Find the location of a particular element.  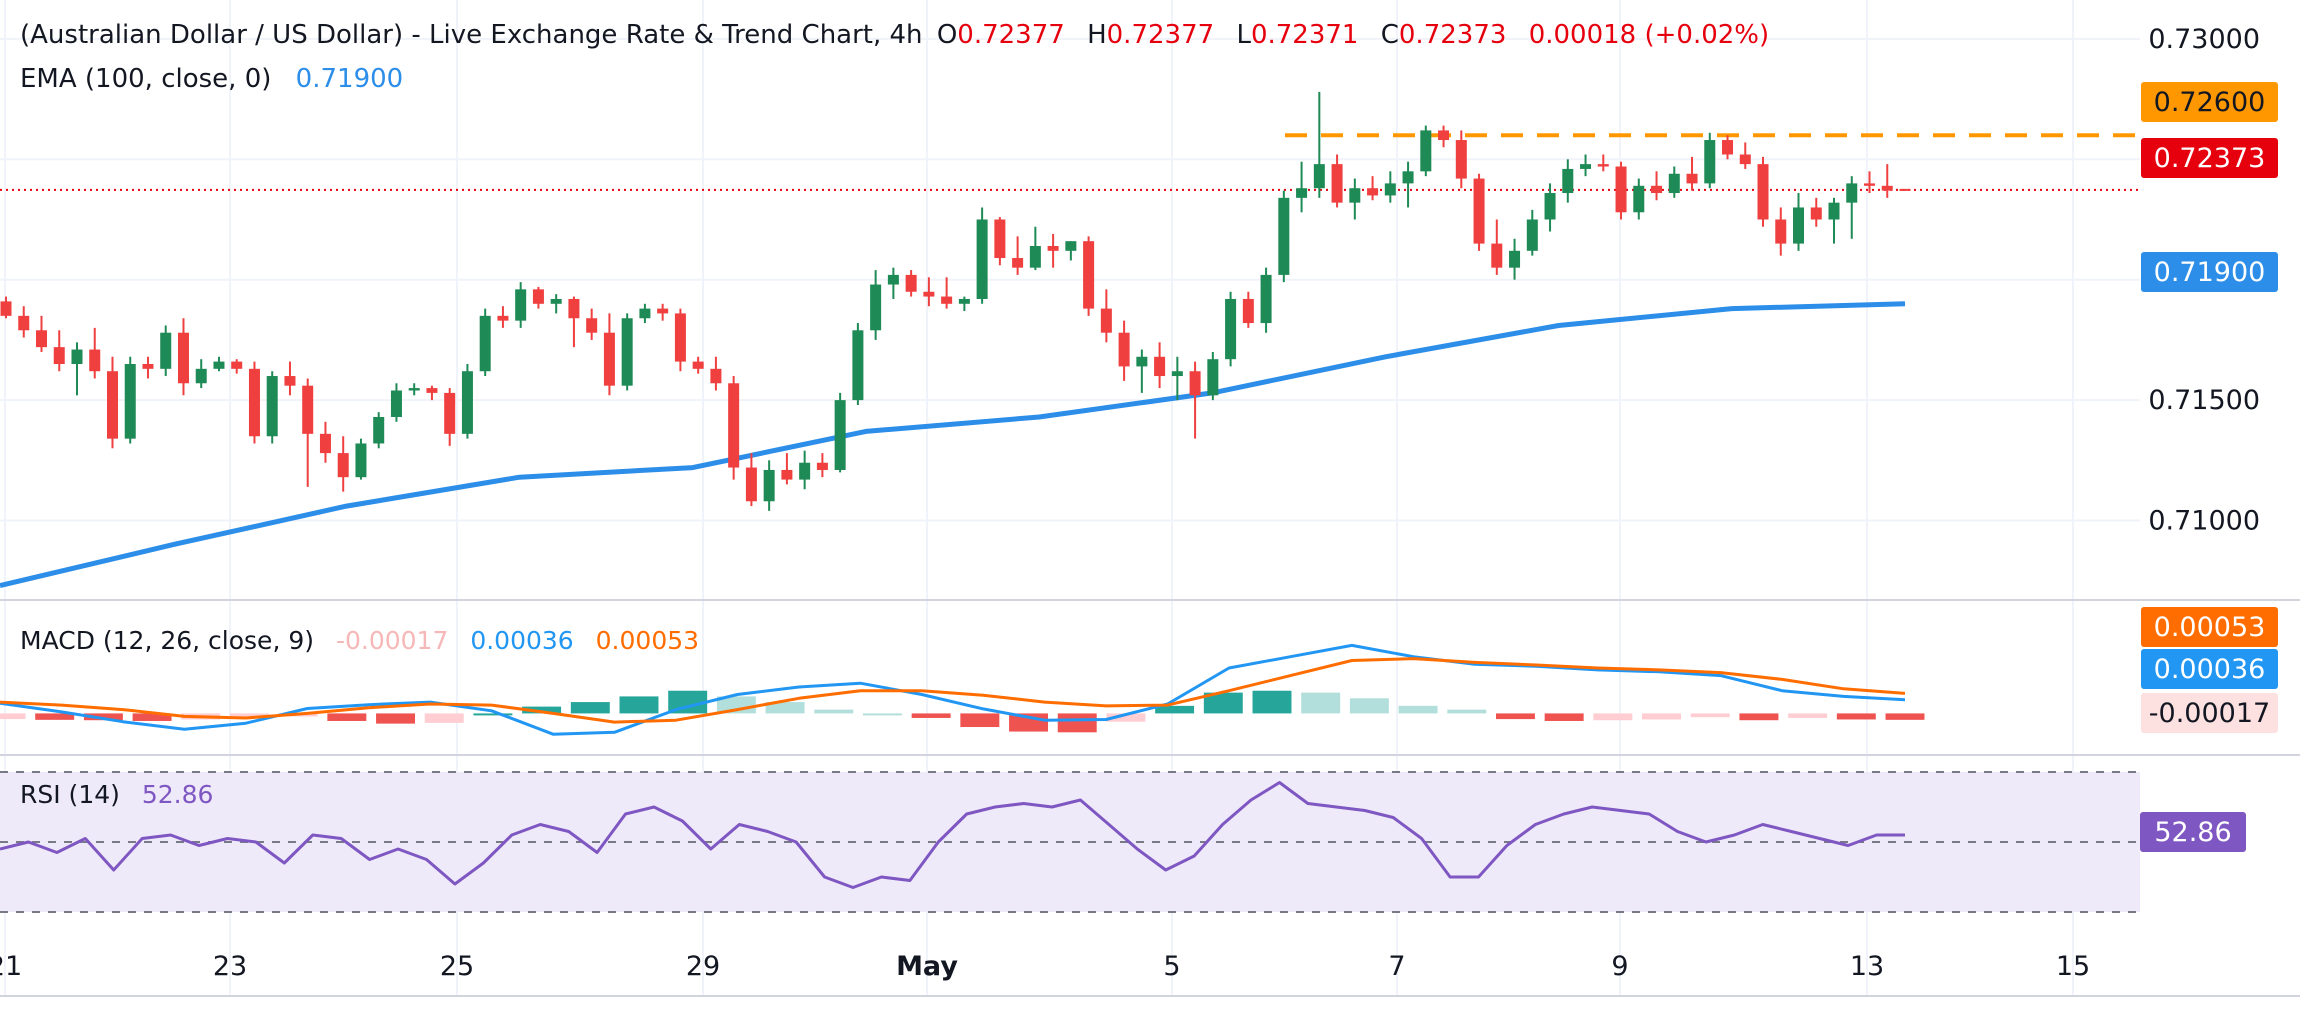

ema-price-tag: 0.71900 is located at coordinates (2209, 272).